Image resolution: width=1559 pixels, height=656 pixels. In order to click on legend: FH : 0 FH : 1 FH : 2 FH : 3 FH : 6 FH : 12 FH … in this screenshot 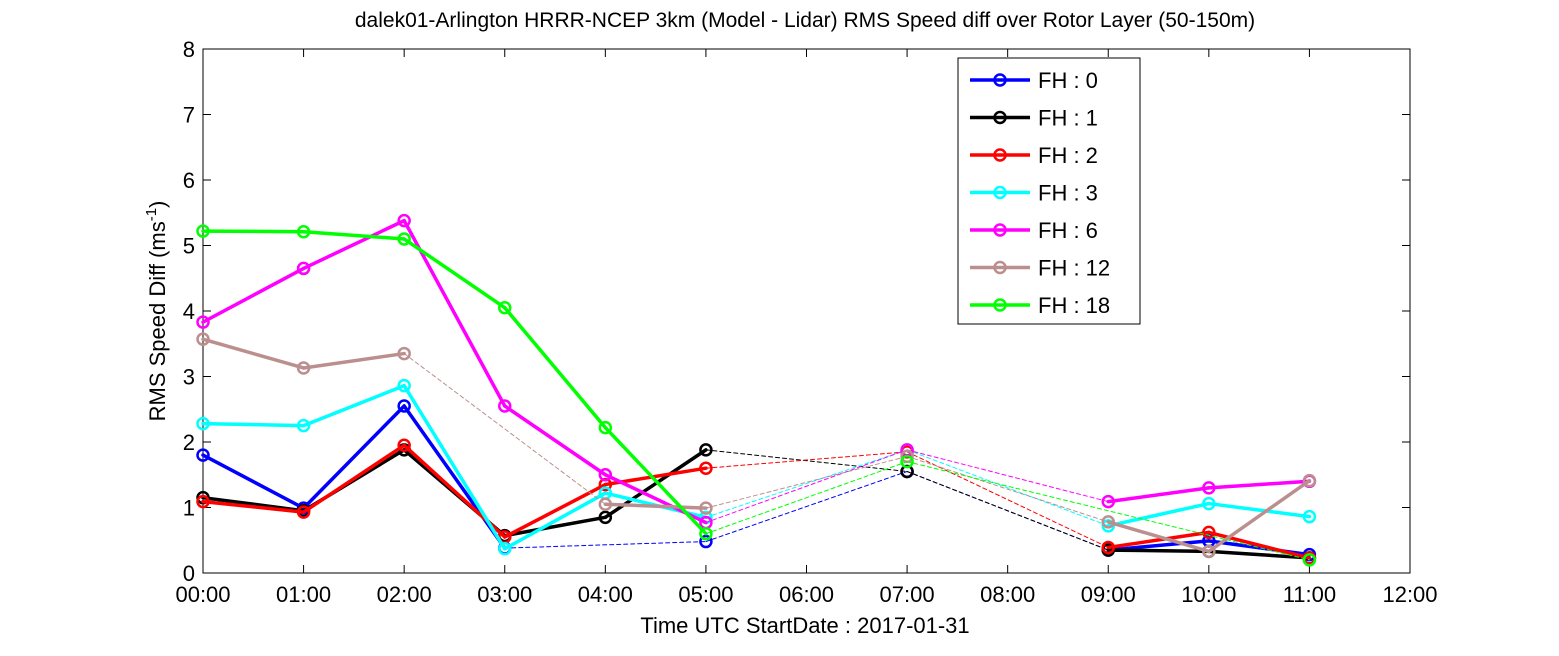, I will do `click(1049, 191)`.